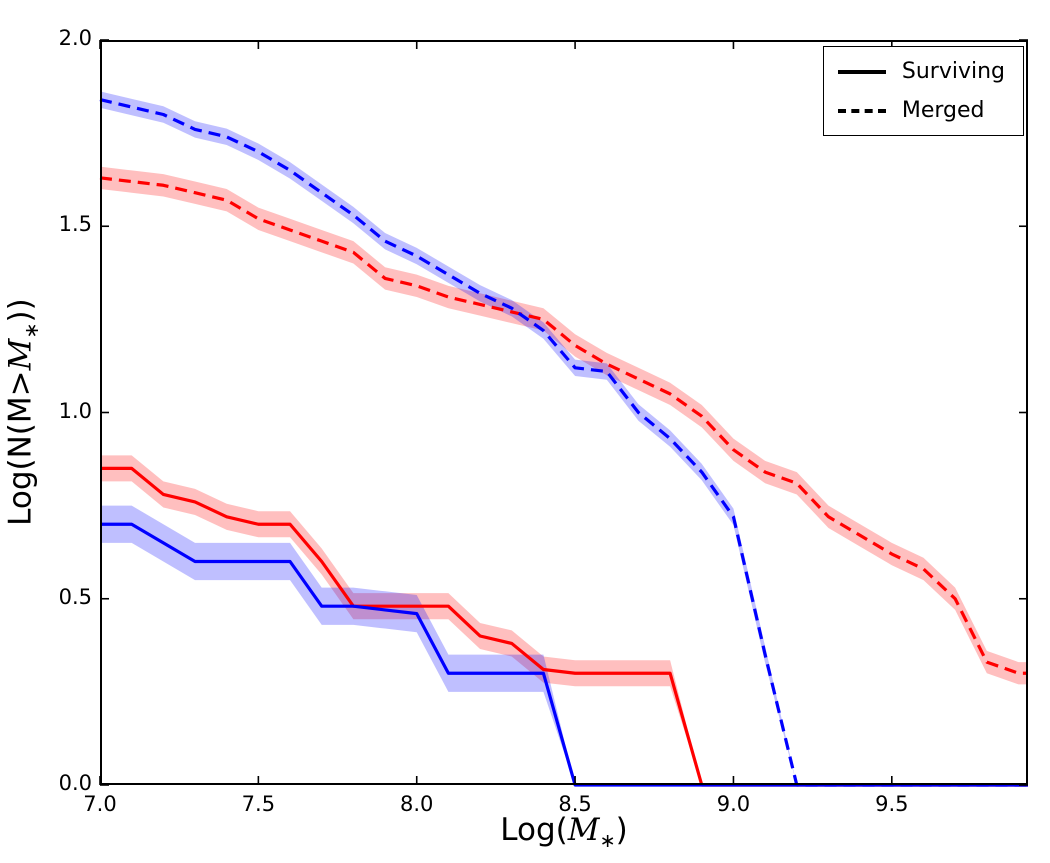  Describe the element at coordinates (953, 71) in the screenshot. I see `legend-label-surviving: Surviving` at that location.